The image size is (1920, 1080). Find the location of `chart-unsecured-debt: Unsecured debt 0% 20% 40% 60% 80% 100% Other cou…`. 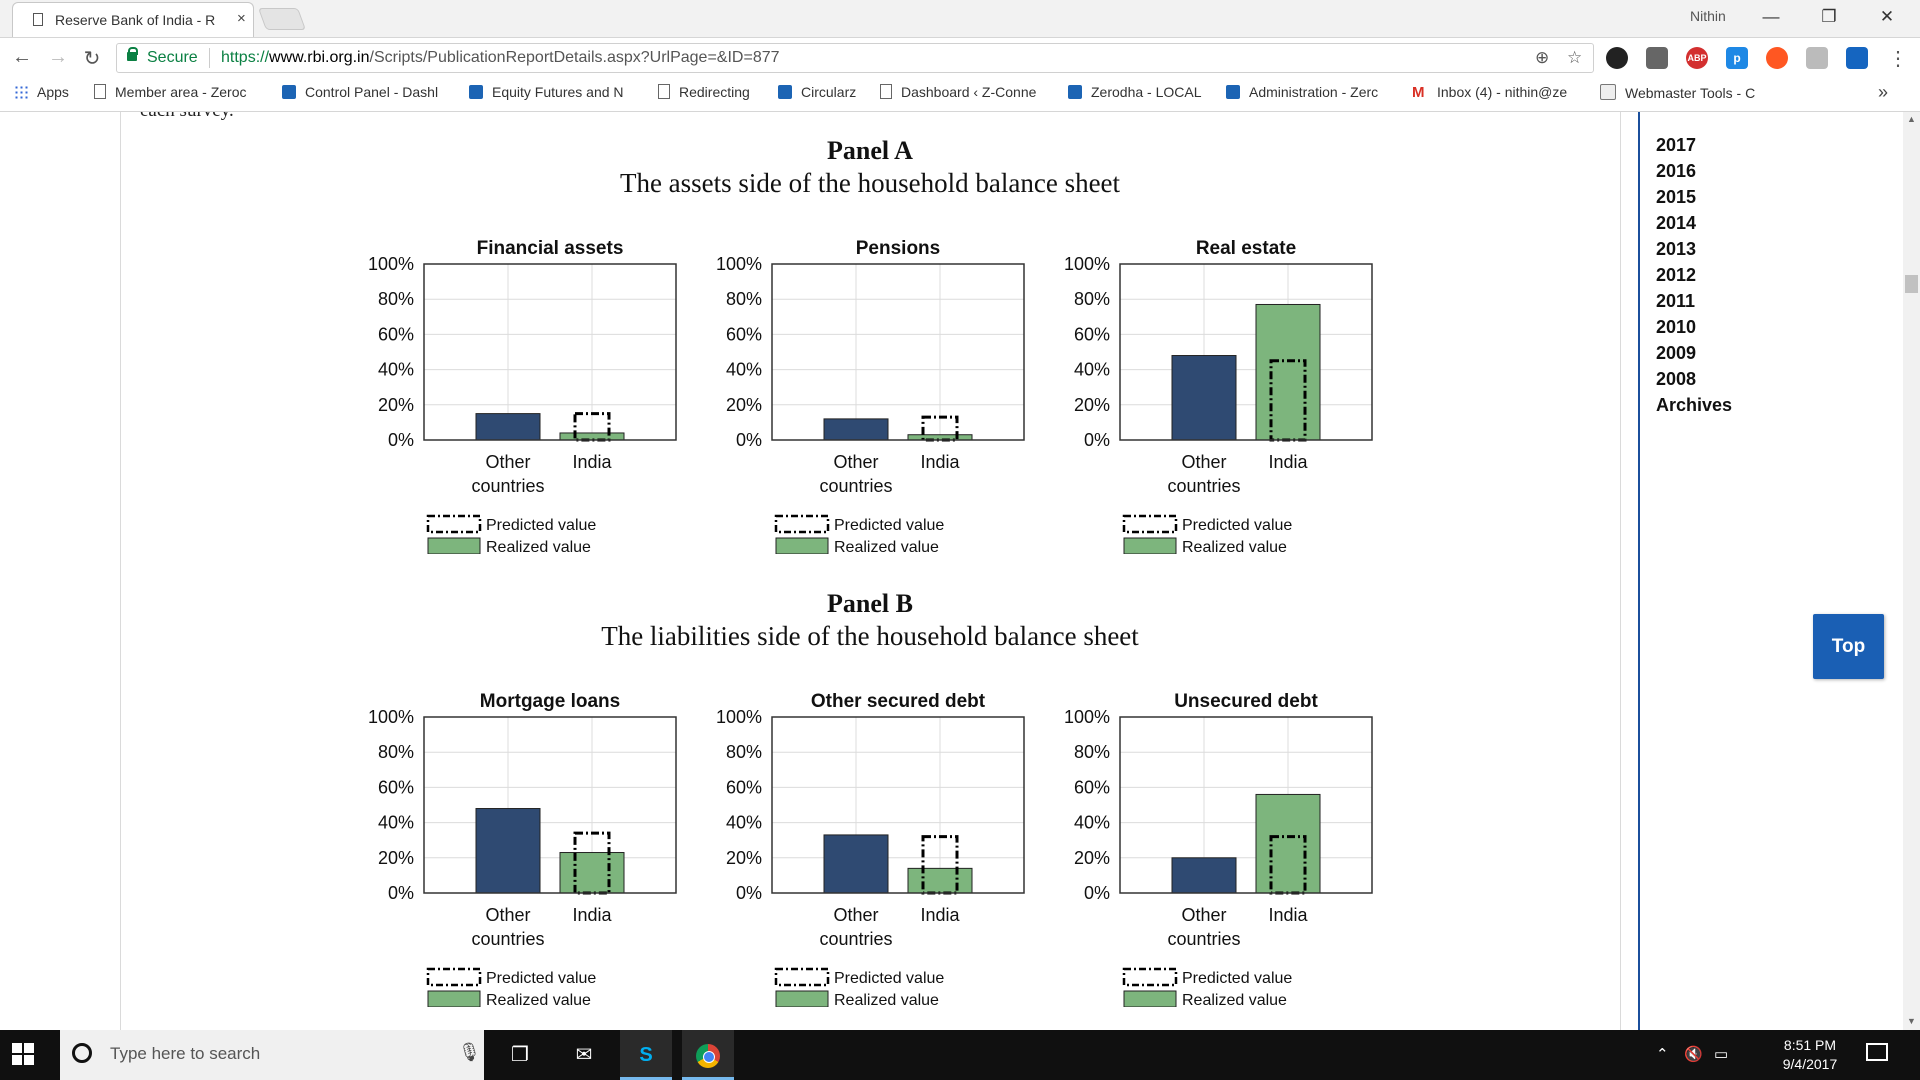

chart-unsecured-debt: Unsecured debt 0% 20% 40% 60% 80% 100% Other cou… is located at coordinates (1206, 842).